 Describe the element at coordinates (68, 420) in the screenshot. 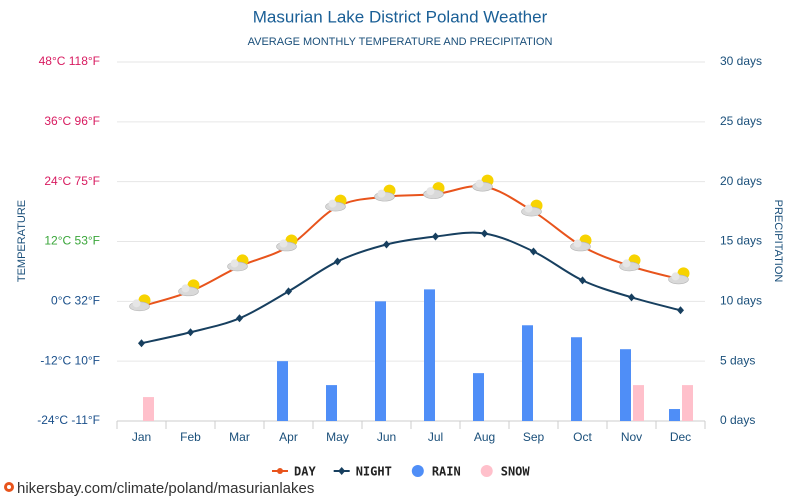

I see `y-tick-label: -24°C -11°F` at that location.